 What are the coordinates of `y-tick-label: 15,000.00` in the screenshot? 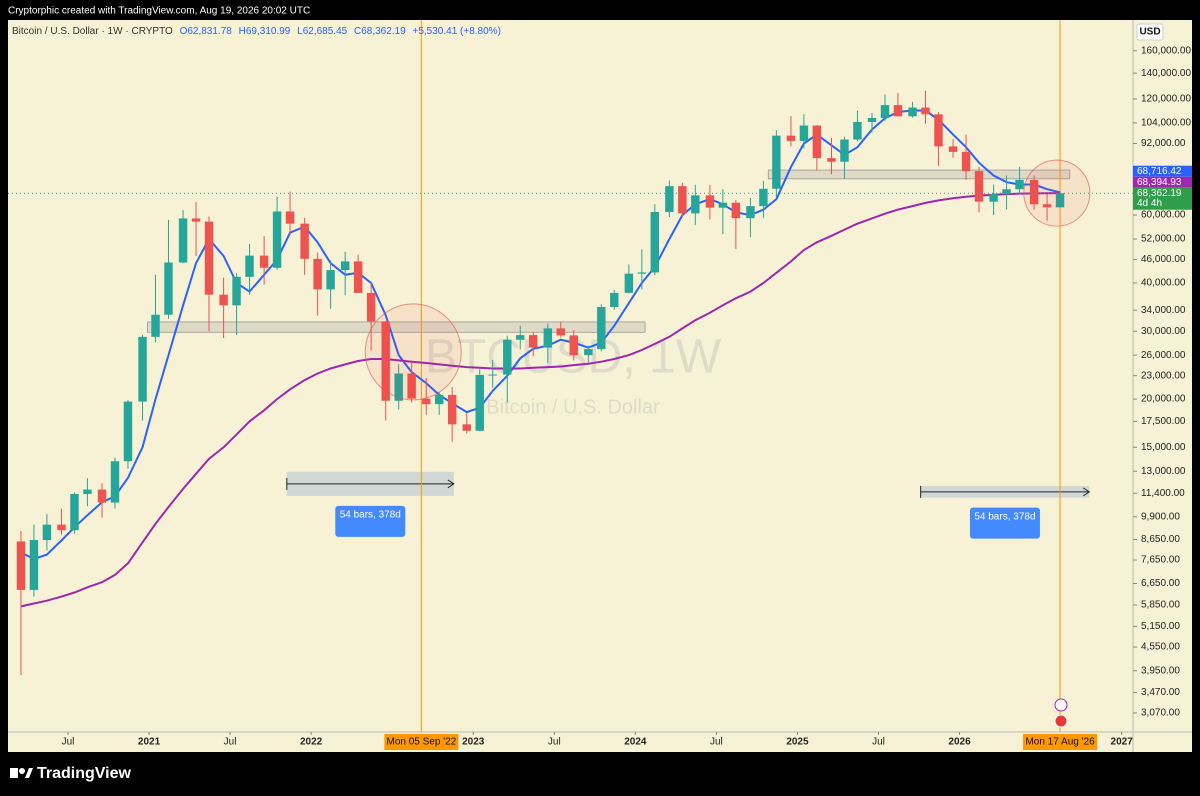 It's located at (1163, 447).